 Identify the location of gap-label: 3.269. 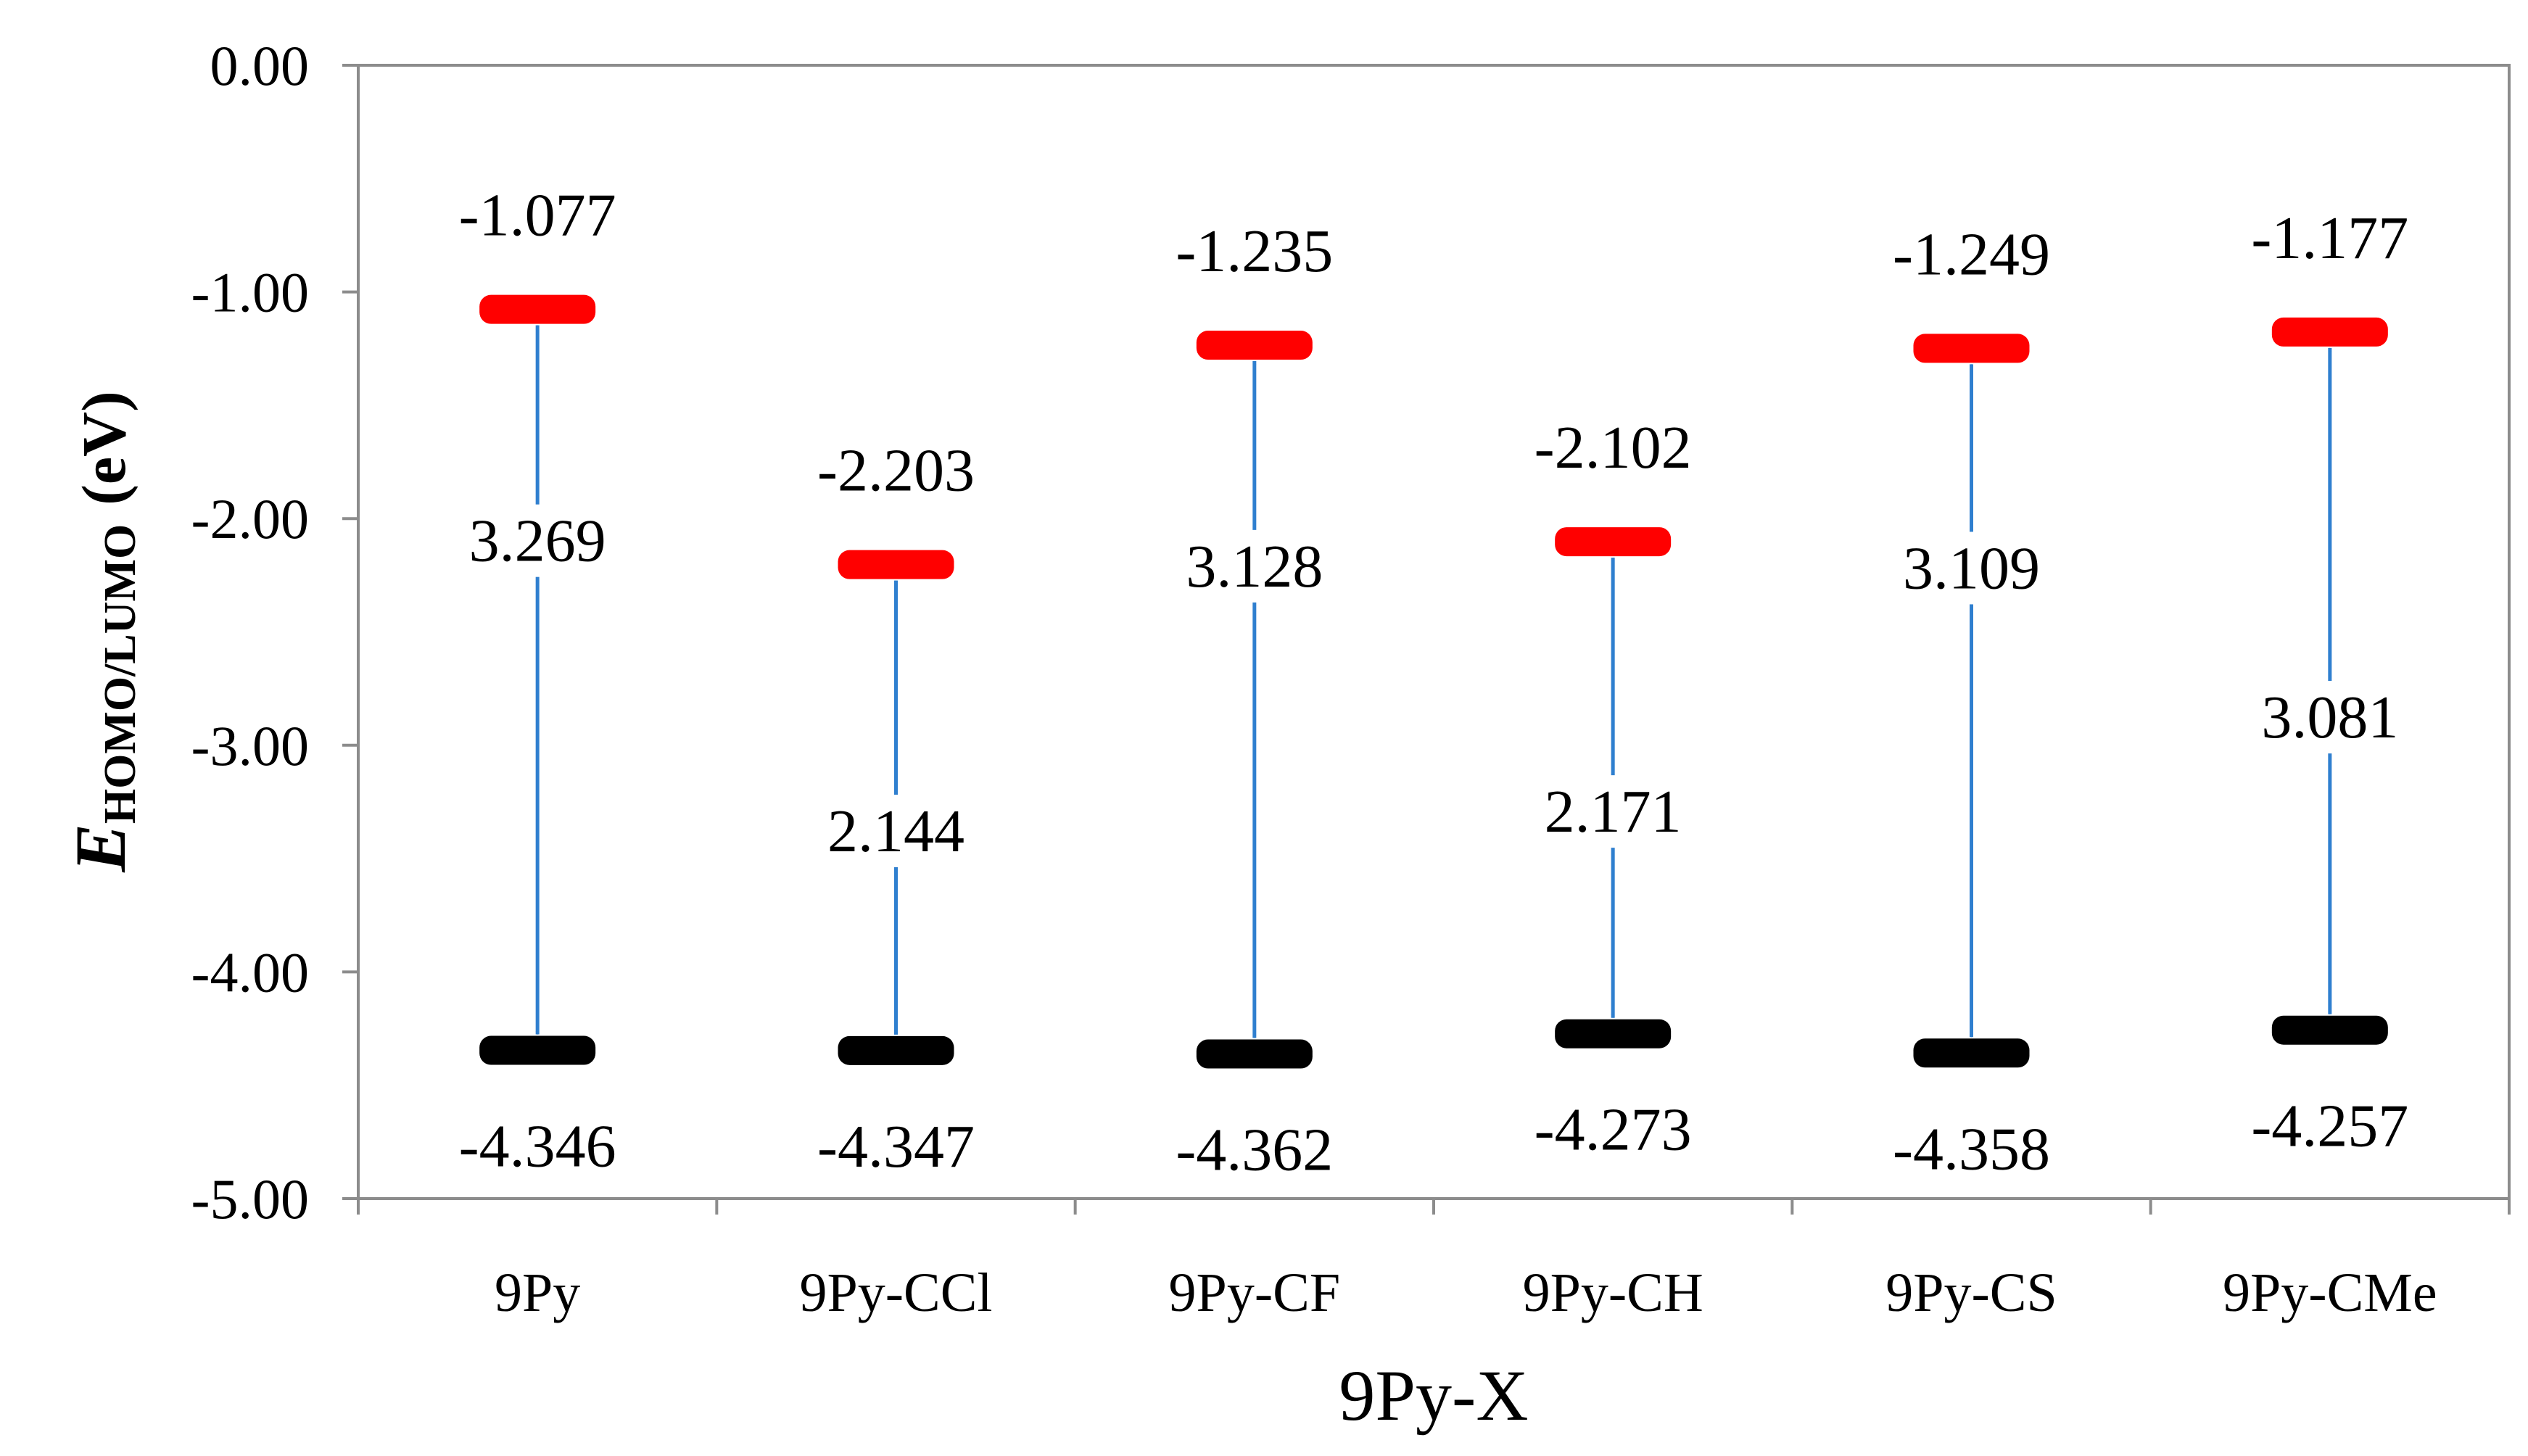
(537, 541).